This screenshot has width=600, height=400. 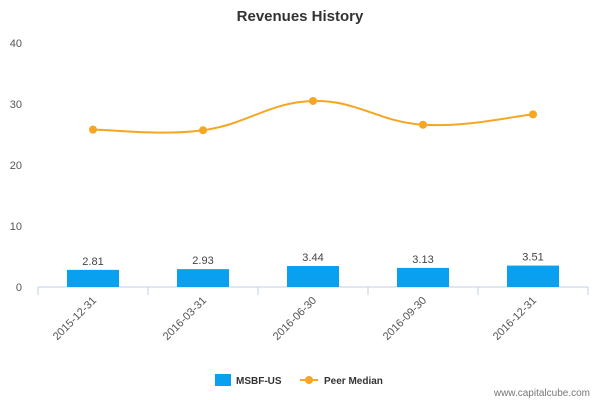 I want to click on bar-data-label: 3.44, so click(x=312, y=258).